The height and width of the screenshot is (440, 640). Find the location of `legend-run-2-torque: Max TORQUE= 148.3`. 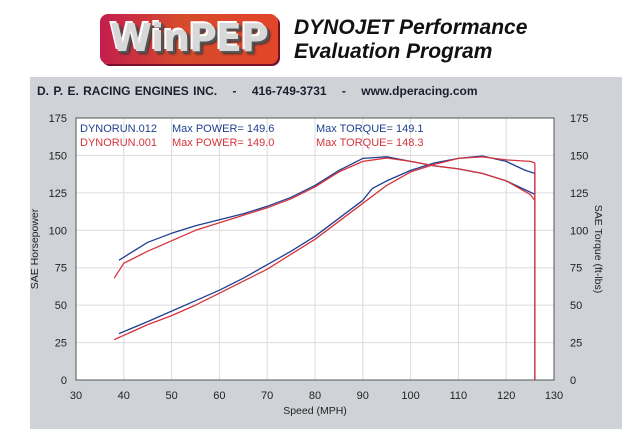

legend-run-2-torque: Max TORQUE= 148.3 is located at coordinates (370, 143).